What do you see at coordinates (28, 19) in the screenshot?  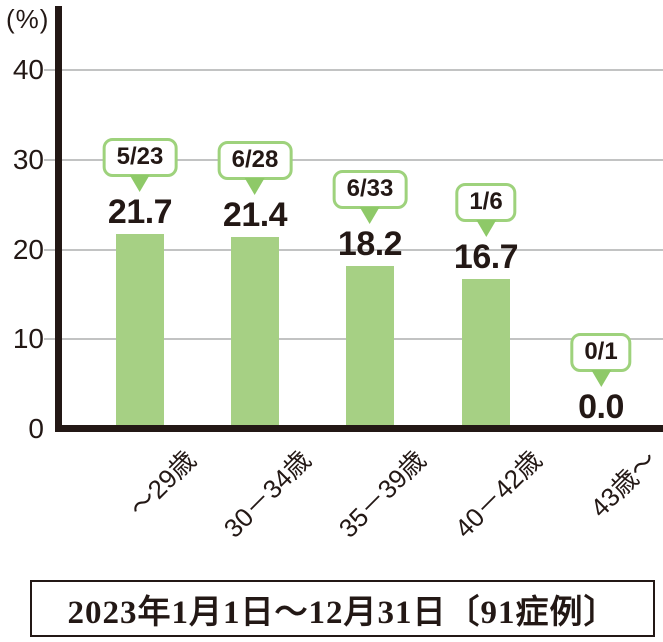 I see `y-axis-unit-label: (%)` at bounding box center [28, 19].